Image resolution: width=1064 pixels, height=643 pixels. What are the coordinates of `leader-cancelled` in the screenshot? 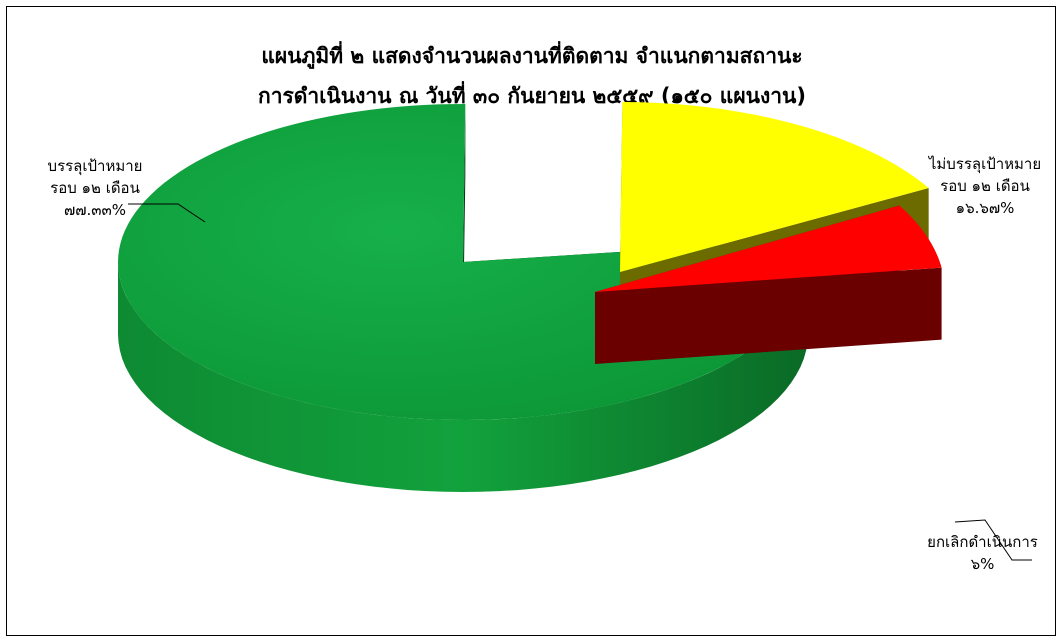 It's located at (993, 540).